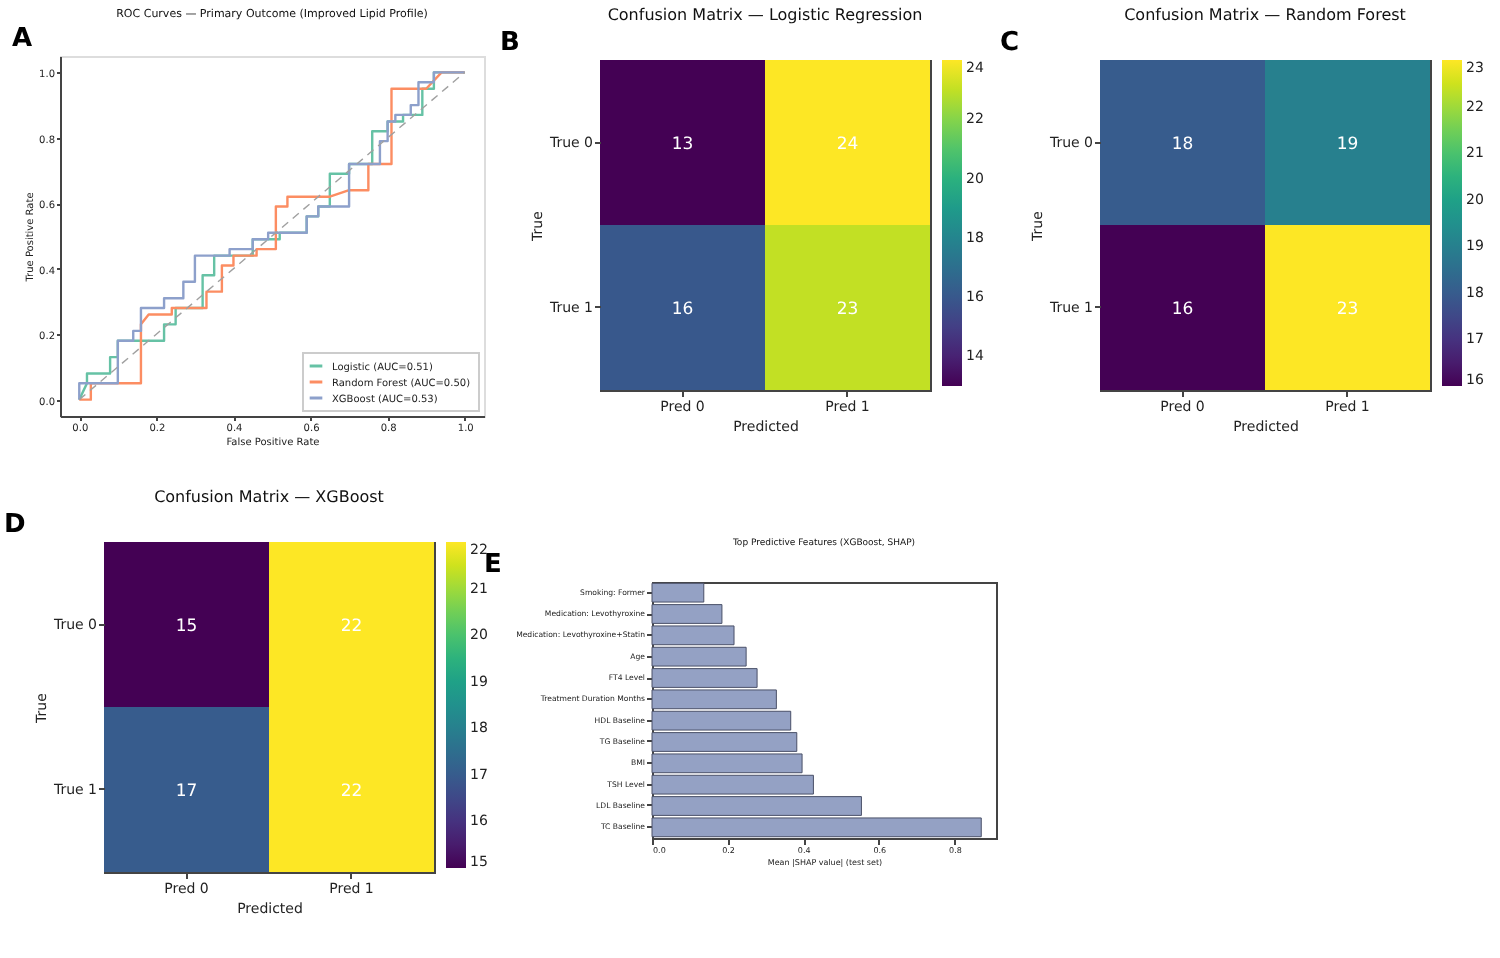  What do you see at coordinates (1010, 43) in the screenshot?
I see `text: C` at bounding box center [1010, 43].